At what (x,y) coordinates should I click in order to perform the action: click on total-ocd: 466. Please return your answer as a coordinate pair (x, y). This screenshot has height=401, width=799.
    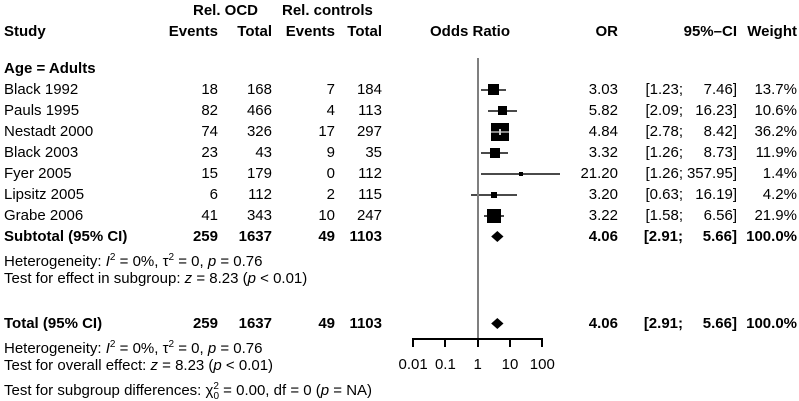
    Looking at the image, I should click on (259, 110).